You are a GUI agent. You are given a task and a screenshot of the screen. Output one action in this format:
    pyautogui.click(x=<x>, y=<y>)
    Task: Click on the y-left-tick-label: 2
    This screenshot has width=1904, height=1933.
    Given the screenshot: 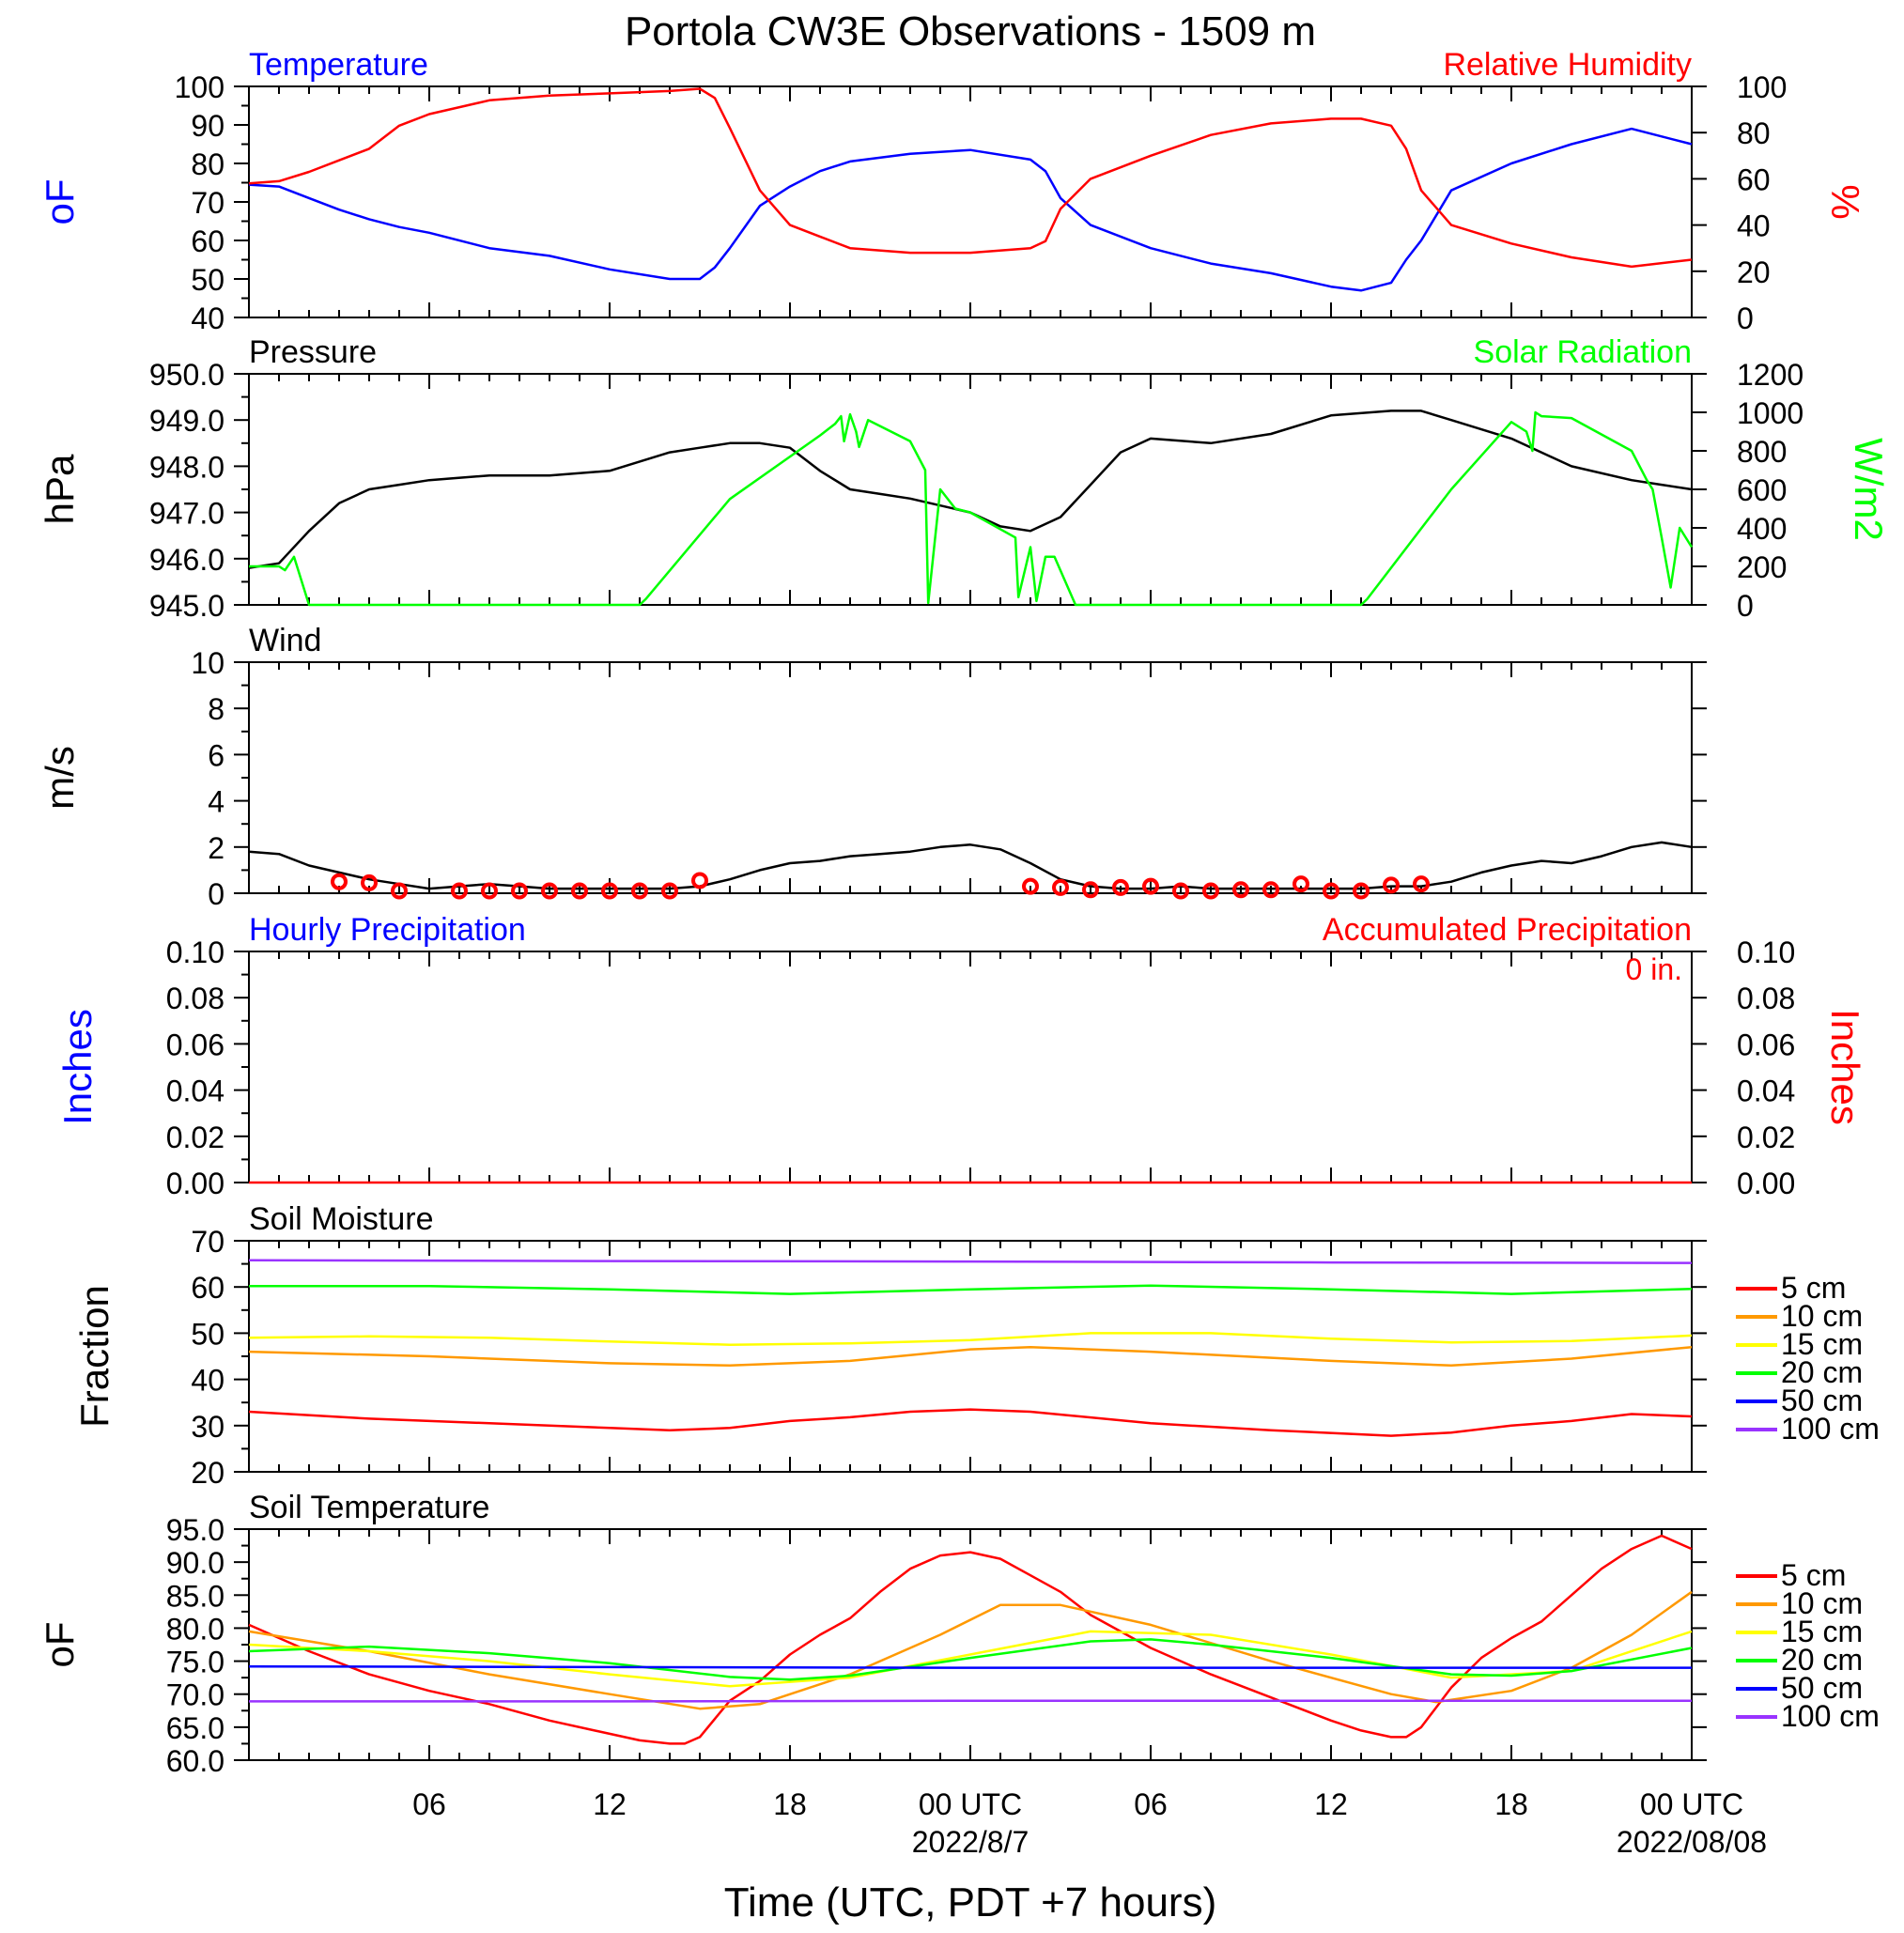 What is the action you would take?
    pyautogui.click(x=216, y=848)
    